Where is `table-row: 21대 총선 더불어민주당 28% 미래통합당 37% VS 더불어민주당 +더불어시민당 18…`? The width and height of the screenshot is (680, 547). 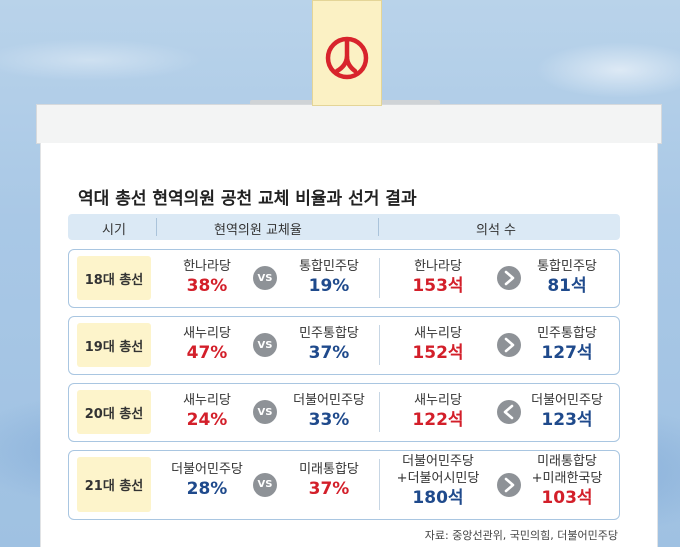 table-row: 21대 총선 더불어민주당 28% 미래통합당 37% VS 더불어민주당 +더불어시민당 18… is located at coordinates (344, 485).